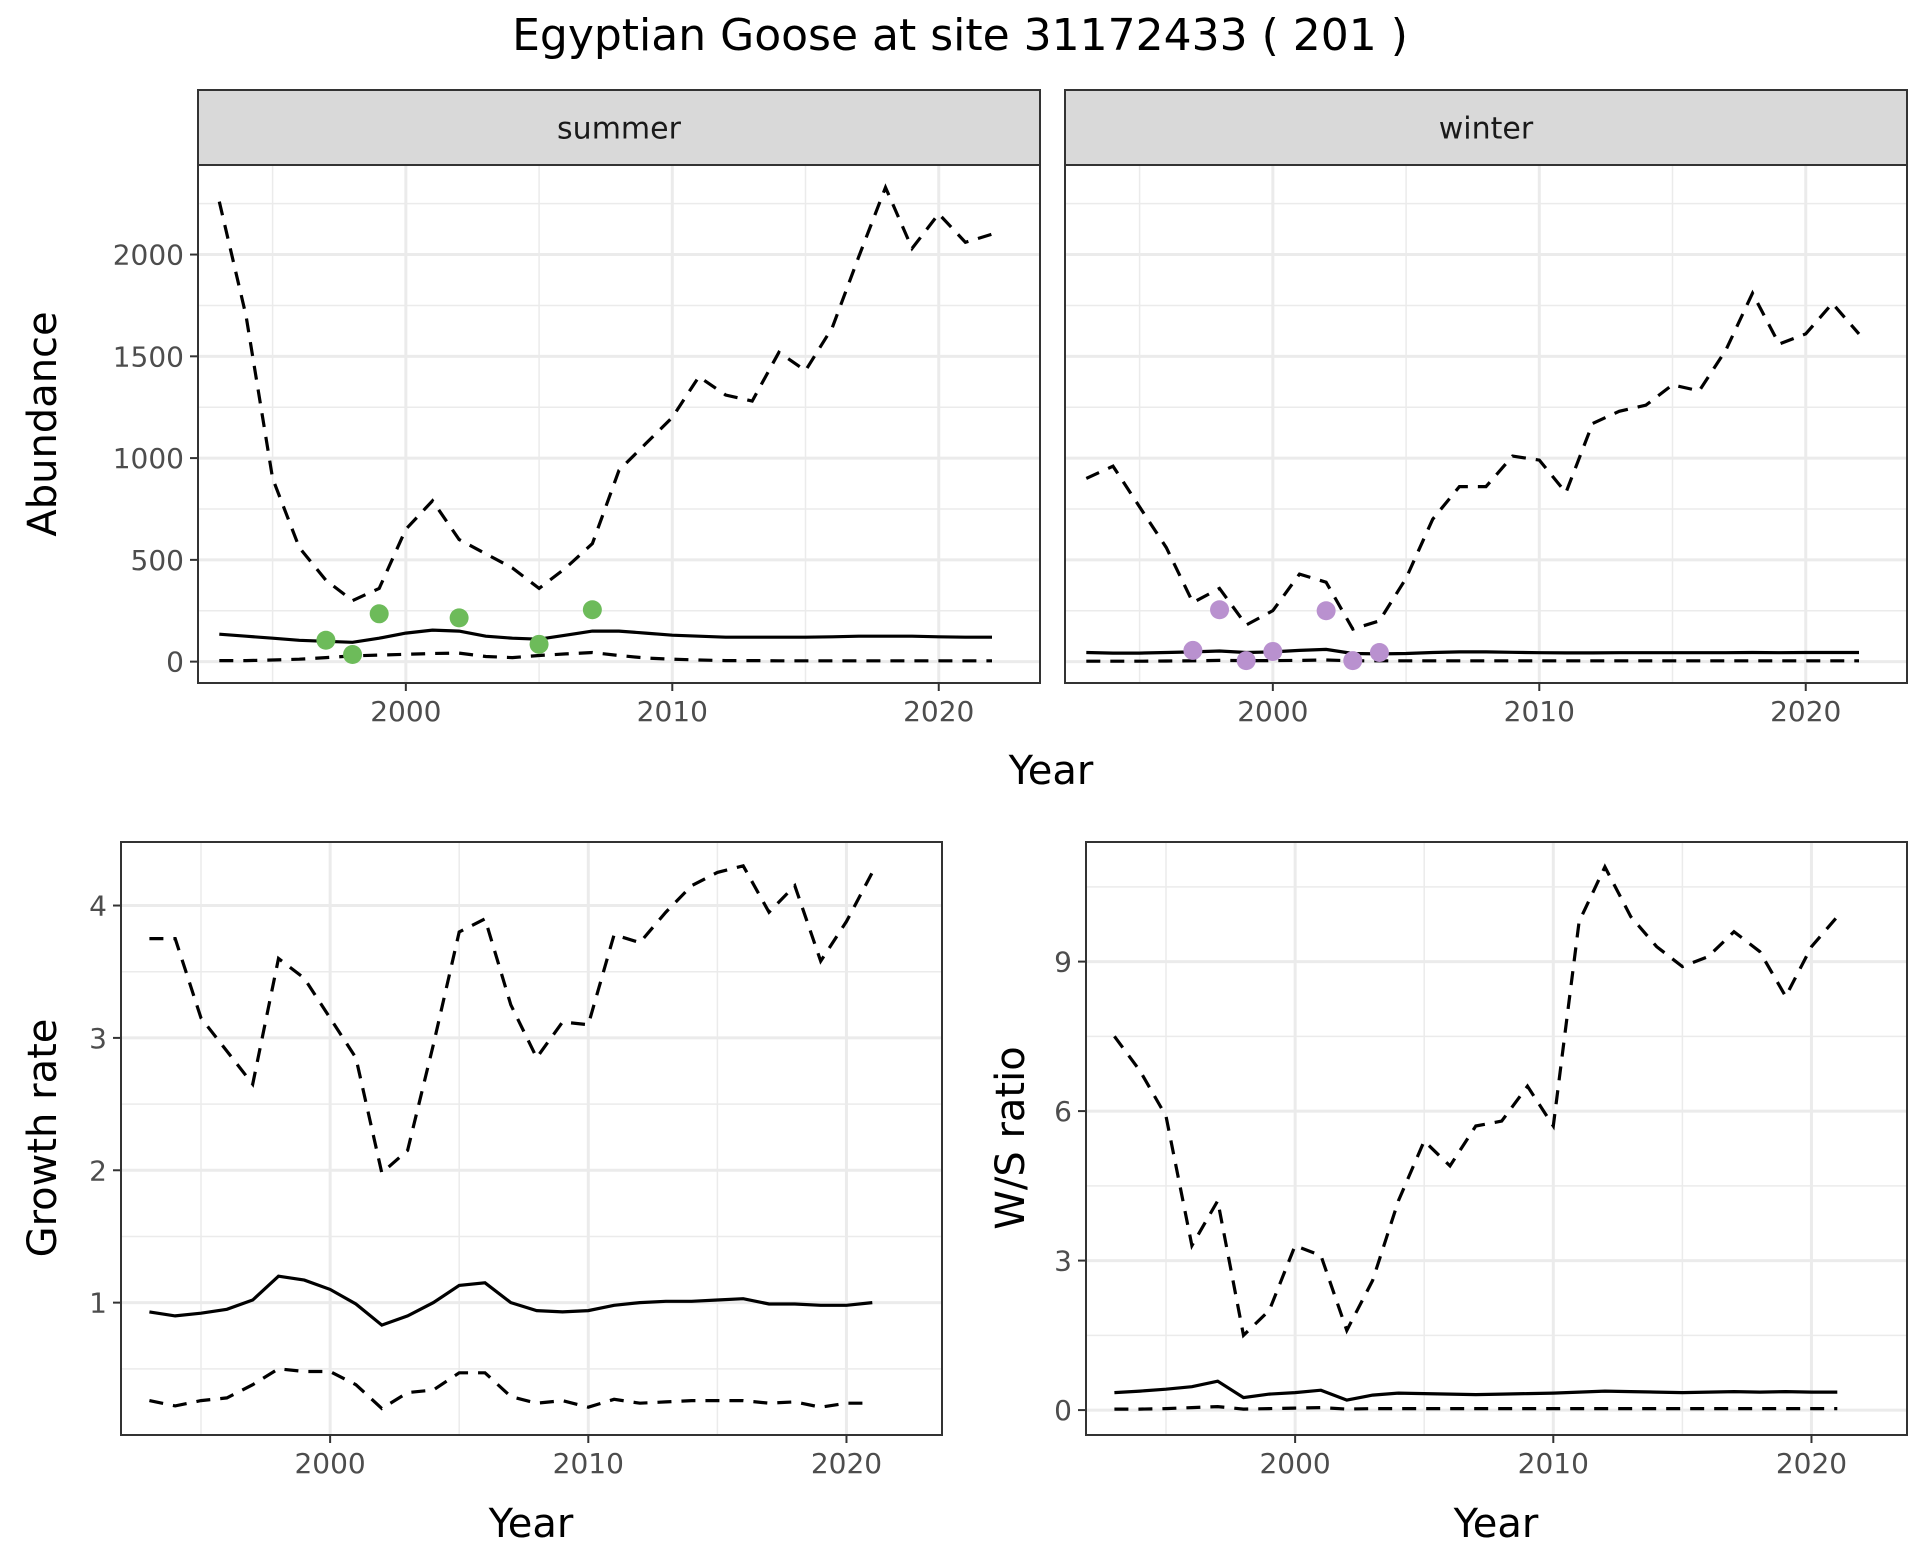 This screenshot has height=1560, width=1920. Describe the element at coordinates (511, 1300) in the screenshot. I see `growth-series-mean-line` at that location.